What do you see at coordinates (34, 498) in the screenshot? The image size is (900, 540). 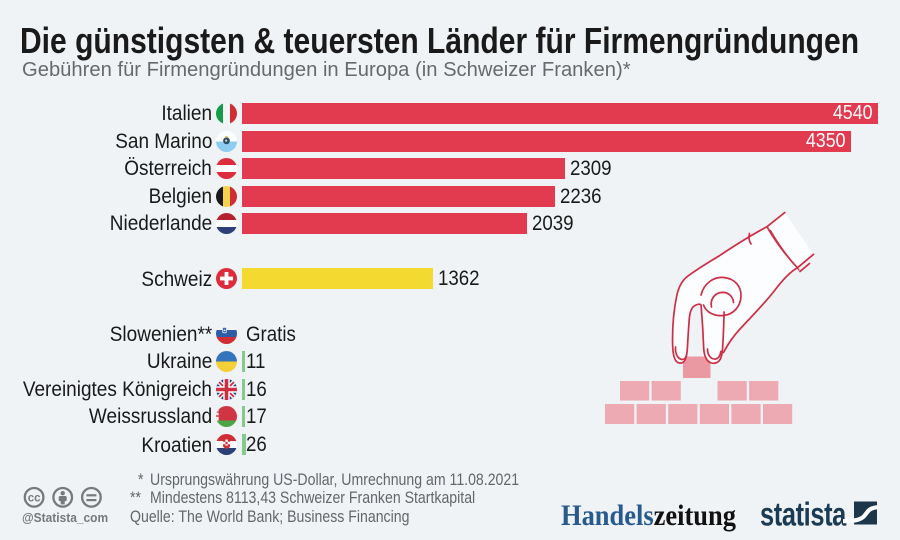 I see `svg-text: cc` at bounding box center [34, 498].